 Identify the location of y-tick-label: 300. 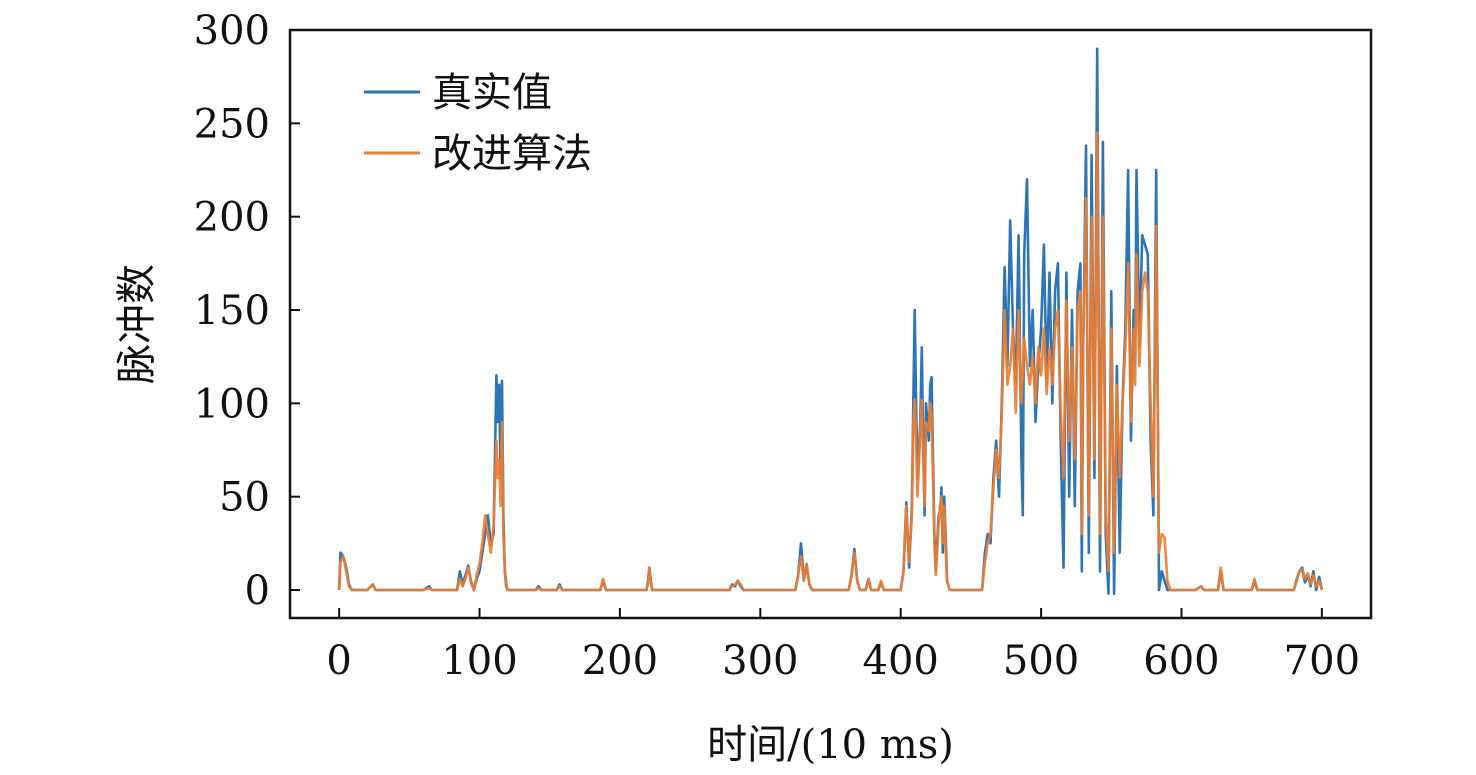
(232, 31).